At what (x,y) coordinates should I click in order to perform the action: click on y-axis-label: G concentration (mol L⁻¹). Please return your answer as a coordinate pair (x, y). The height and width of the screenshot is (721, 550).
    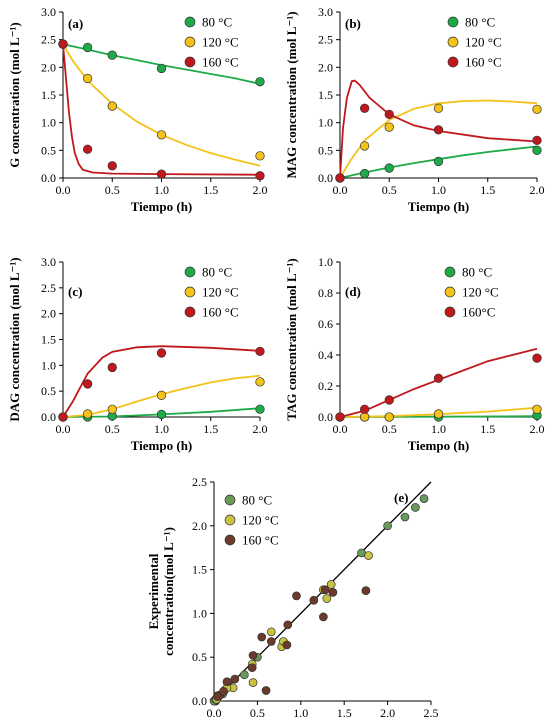
    Looking at the image, I should click on (14, 94).